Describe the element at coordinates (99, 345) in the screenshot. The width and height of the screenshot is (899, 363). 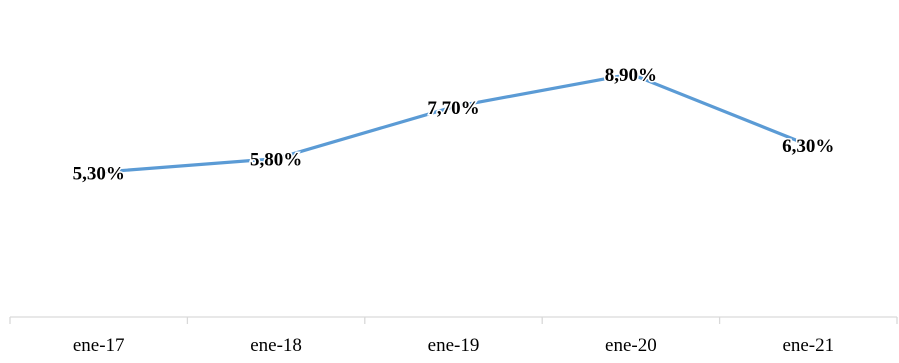
I see `x-tick-label: ene-17` at that location.